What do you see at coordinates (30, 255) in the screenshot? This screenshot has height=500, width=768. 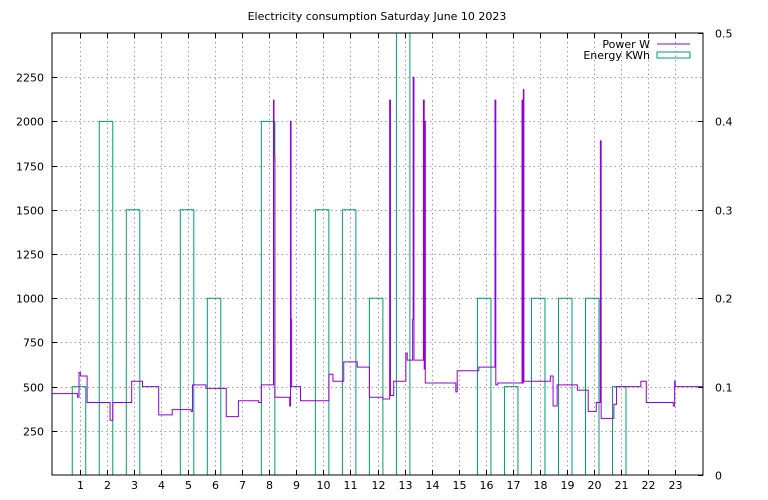 I see `y-tick-label: 1250` at bounding box center [30, 255].